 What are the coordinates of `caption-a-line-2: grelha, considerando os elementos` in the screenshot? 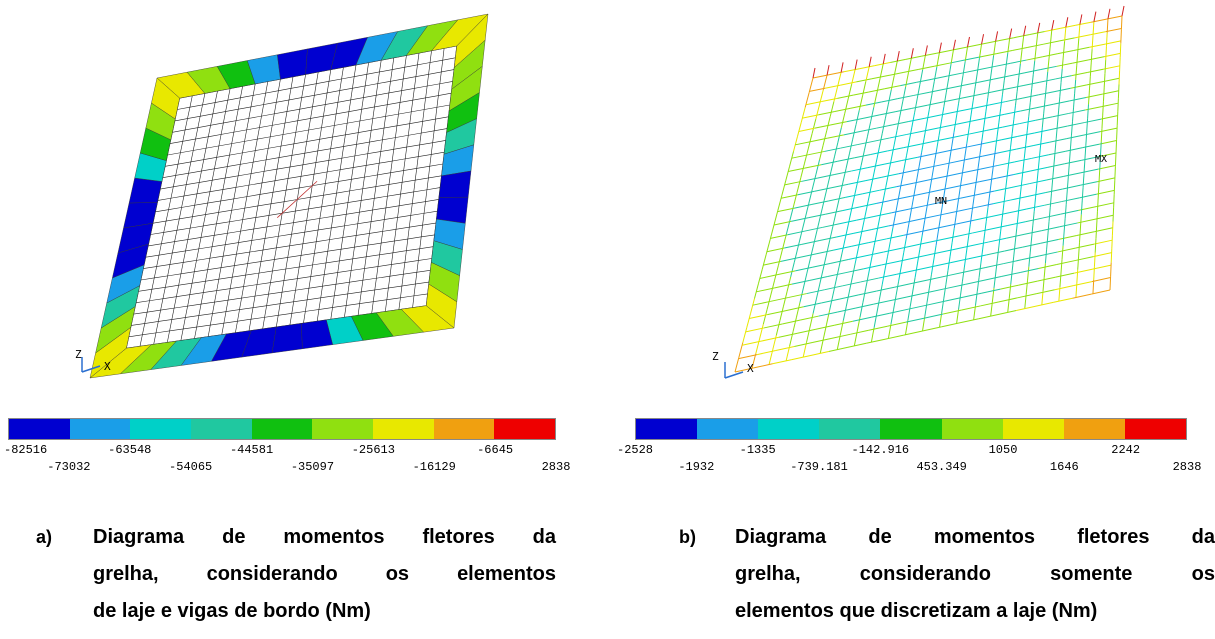 It's located at (324, 574).